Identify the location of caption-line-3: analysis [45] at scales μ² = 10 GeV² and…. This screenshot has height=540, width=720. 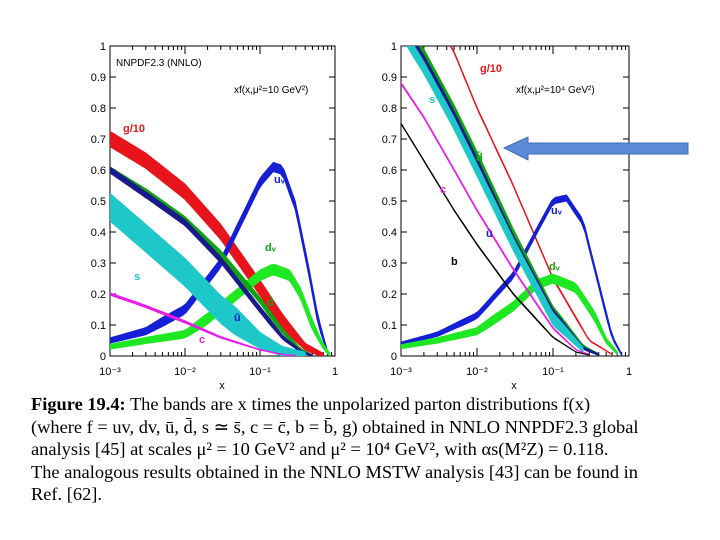
(320, 449).